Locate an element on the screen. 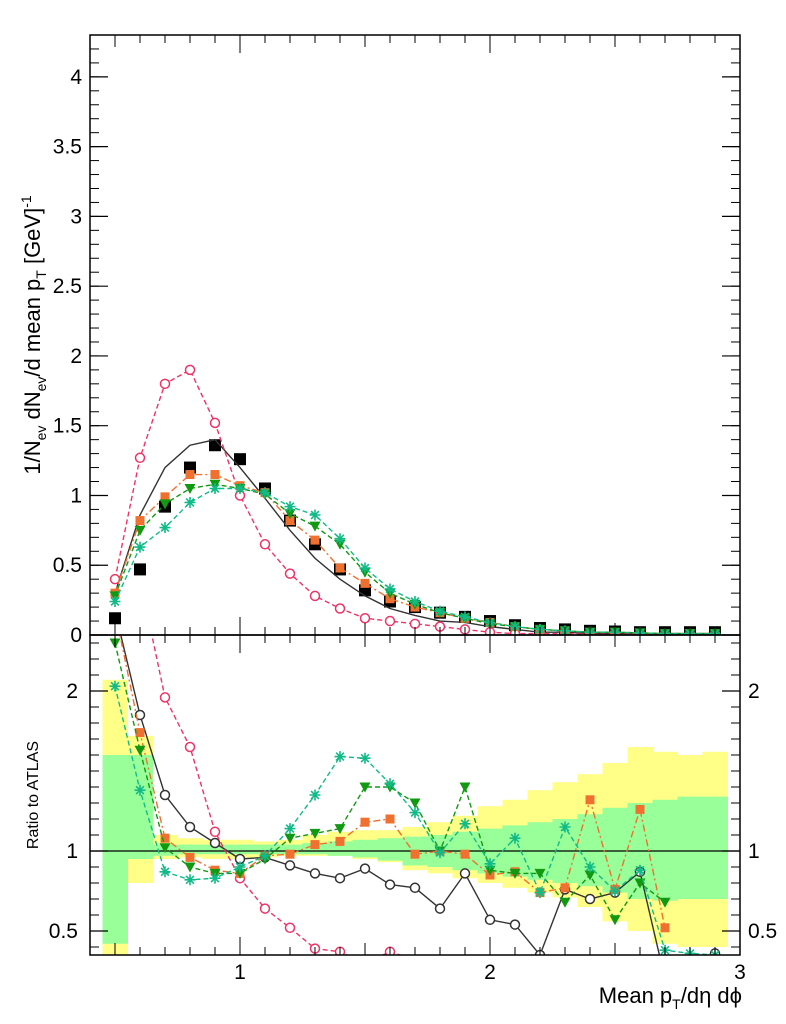 This screenshot has width=786, height=1024. ratio-y-tick-label-right: 1 is located at coordinates (754, 851).